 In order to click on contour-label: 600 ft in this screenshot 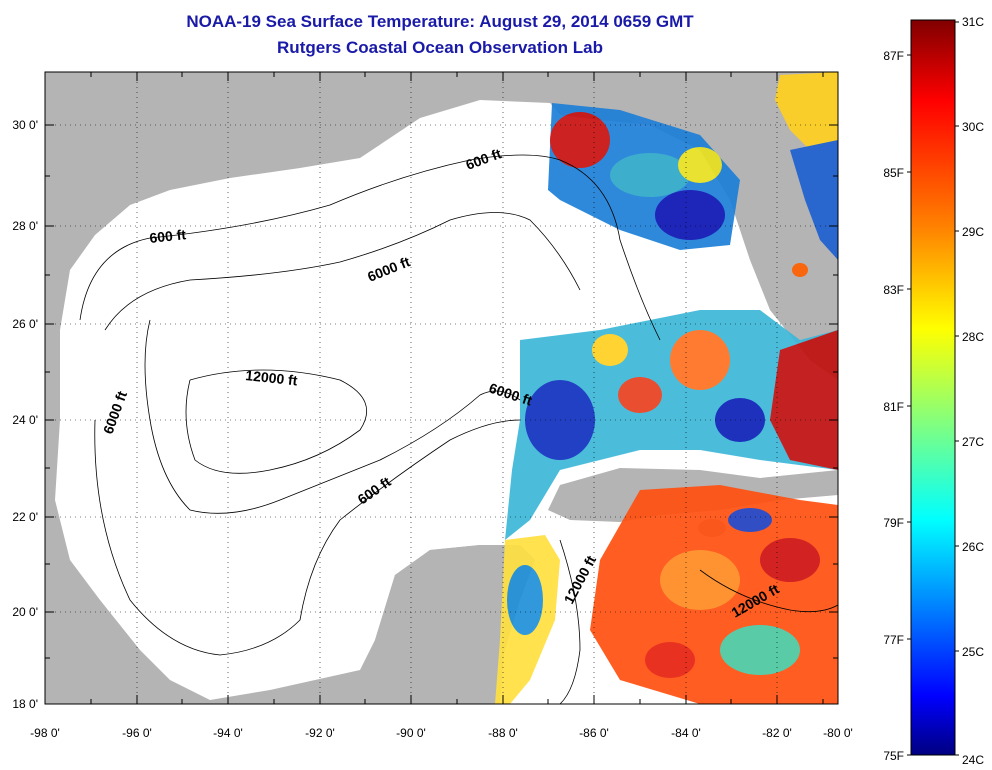, I will do `click(168, 236)`.